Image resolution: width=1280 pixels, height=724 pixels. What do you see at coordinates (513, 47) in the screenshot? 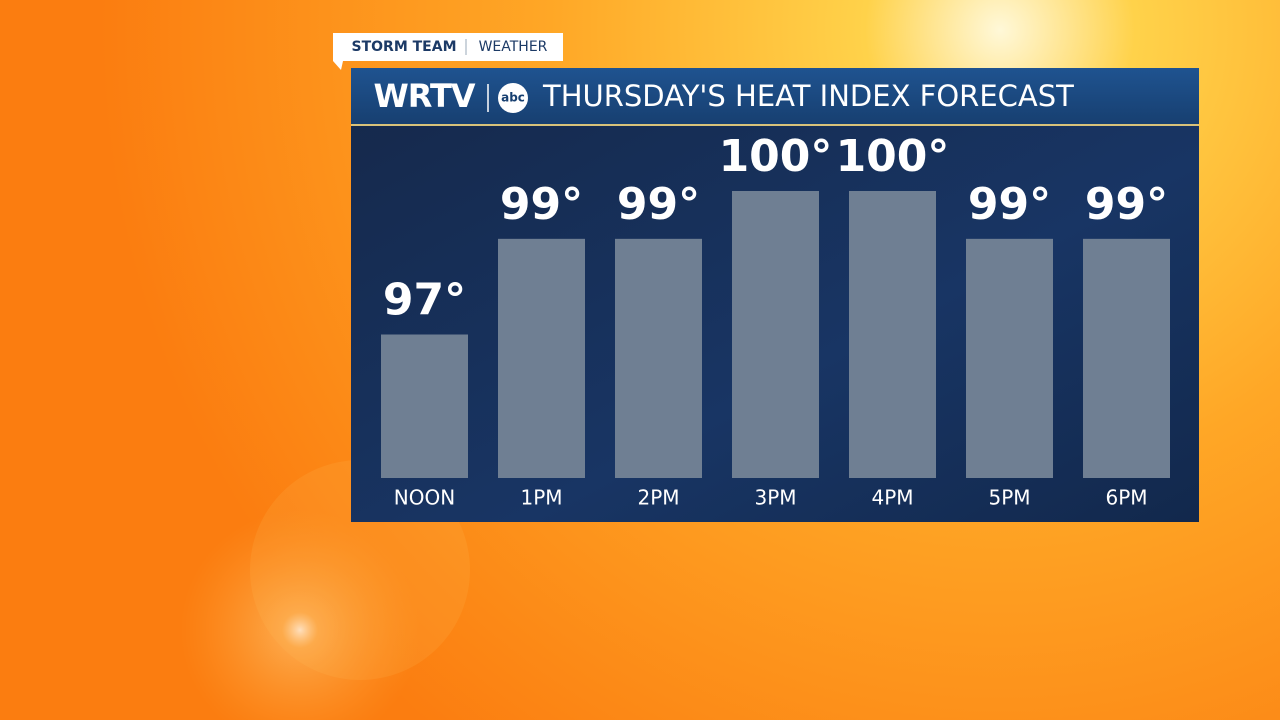
I see `section-label: WEATHER` at bounding box center [513, 47].